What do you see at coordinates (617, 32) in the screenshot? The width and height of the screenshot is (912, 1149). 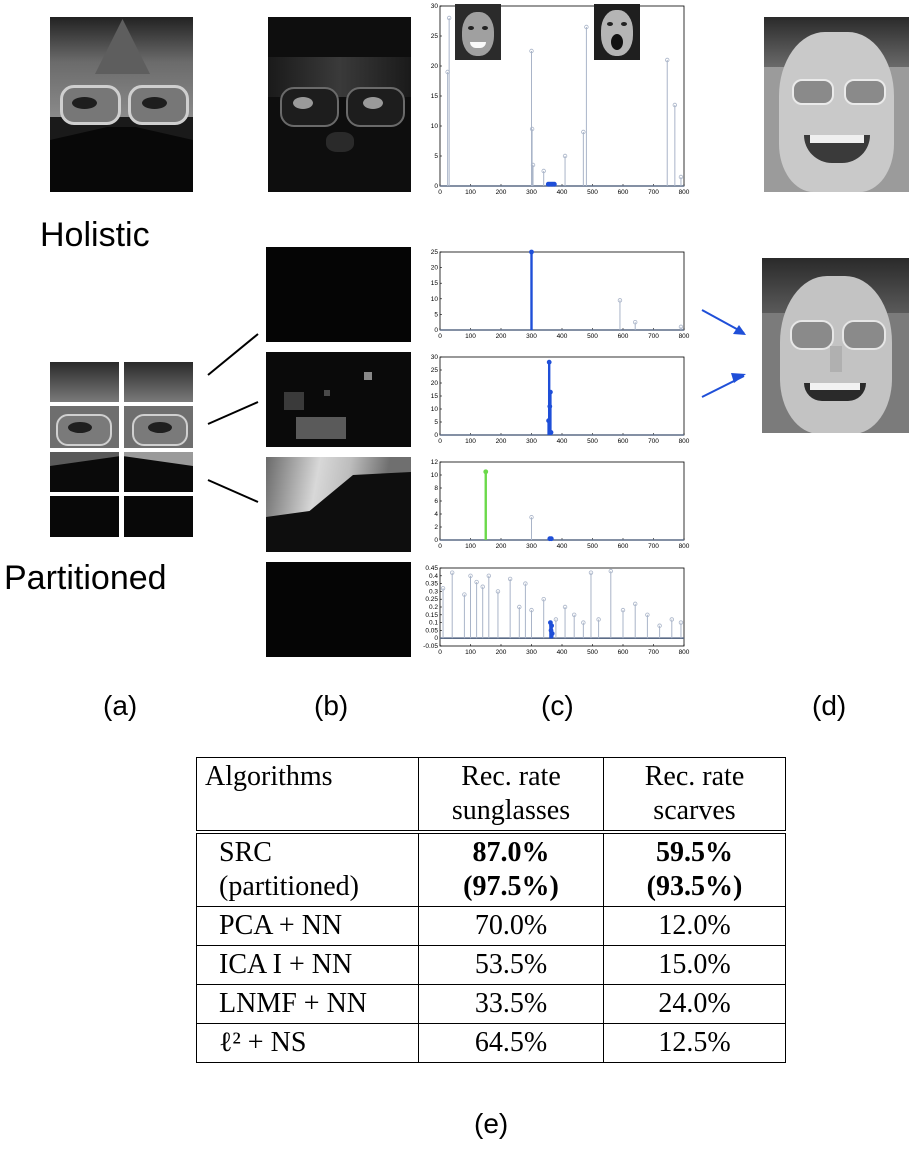 I see `screaming-face-thumbnail` at bounding box center [617, 32].